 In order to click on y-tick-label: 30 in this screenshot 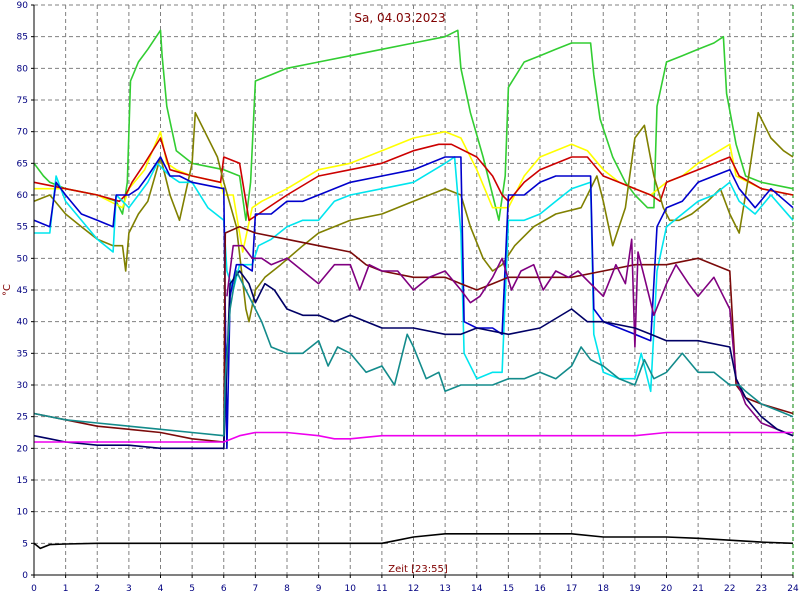, I will do `click(23, 386)`.